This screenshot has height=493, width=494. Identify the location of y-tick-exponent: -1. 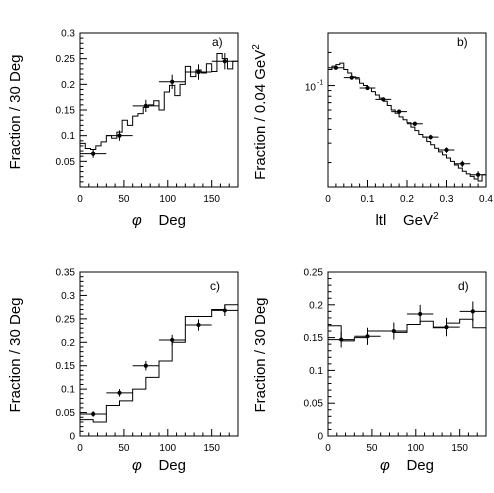
(320, 83).